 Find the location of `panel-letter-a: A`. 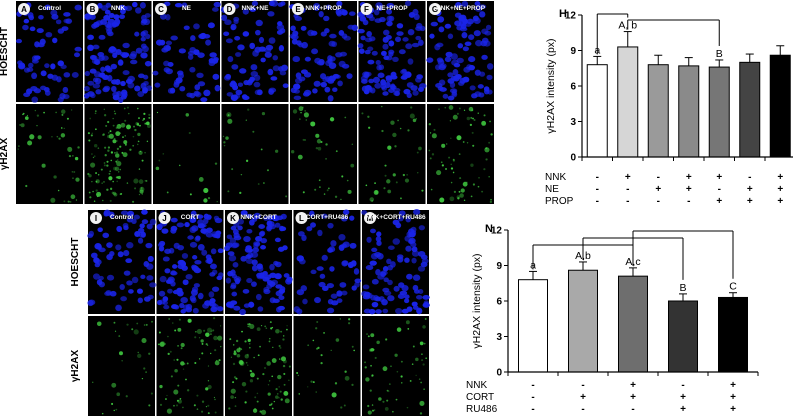

panel-letter-a: A is located at coordinates (24, 9).